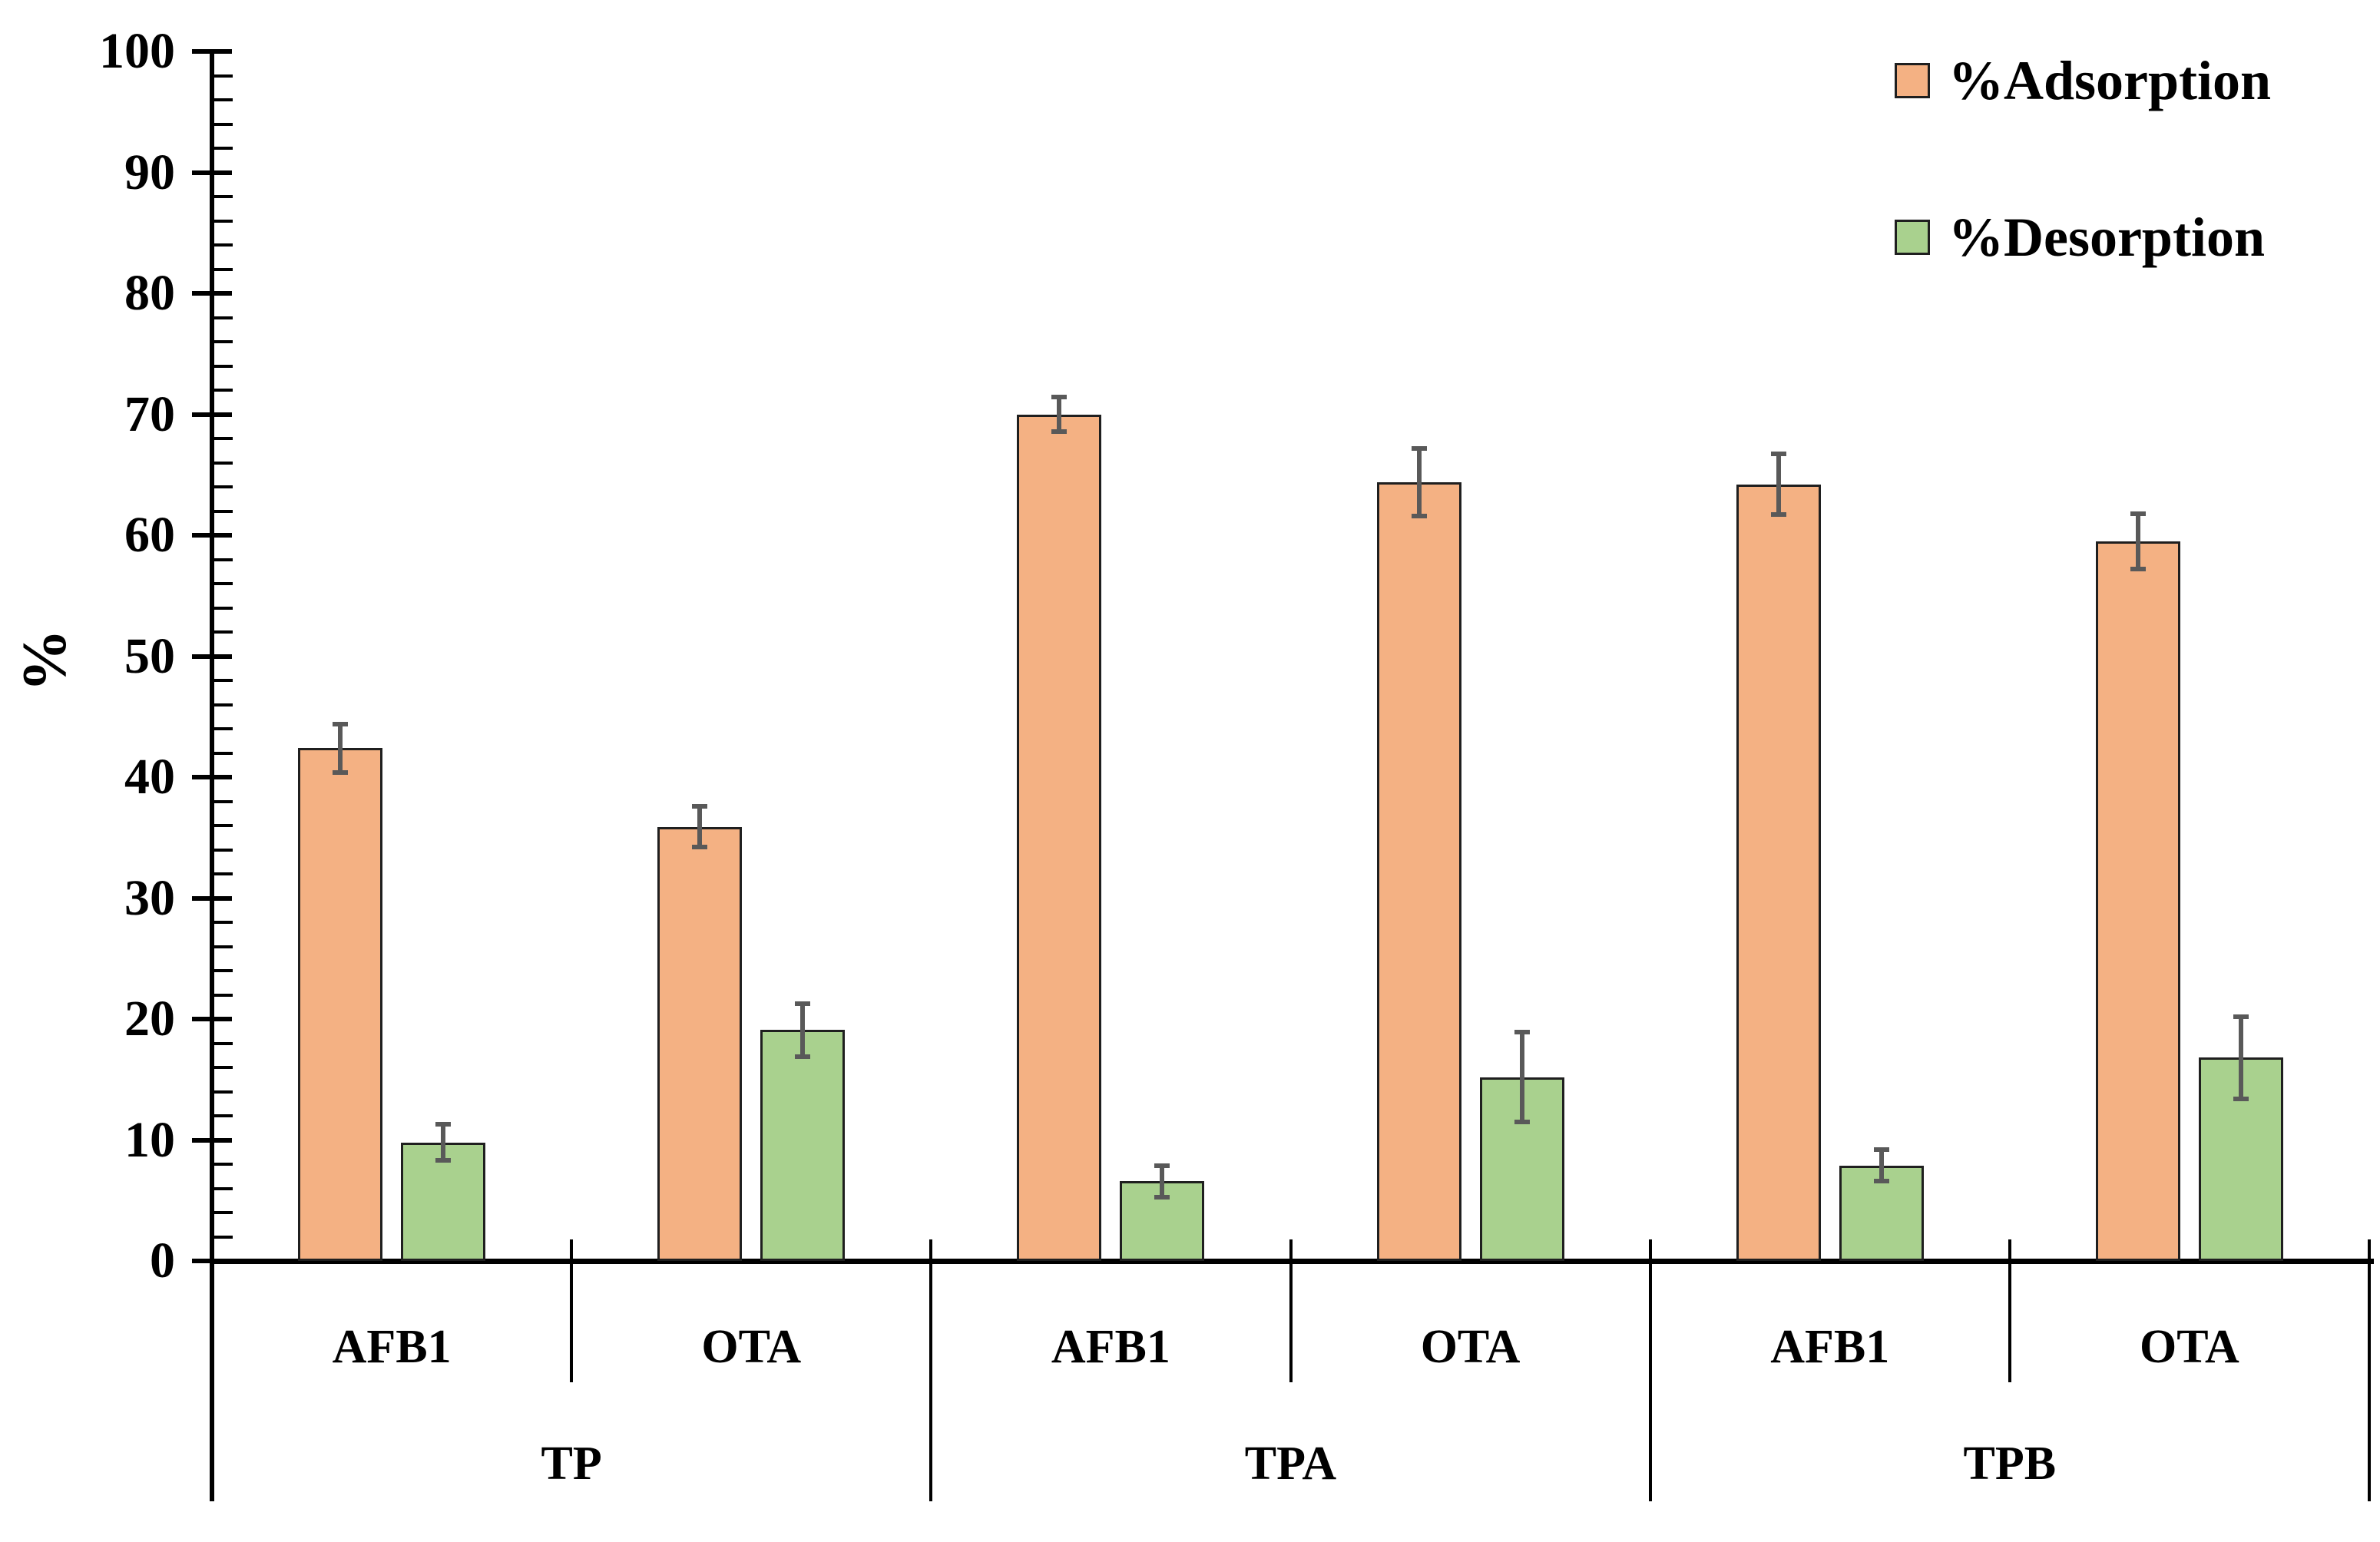 The height and width of the screenshot is (1542, 2380). Describe the element at coordinates (751, 1347) in the screenshot. I see `category-label: OTA` at that location.